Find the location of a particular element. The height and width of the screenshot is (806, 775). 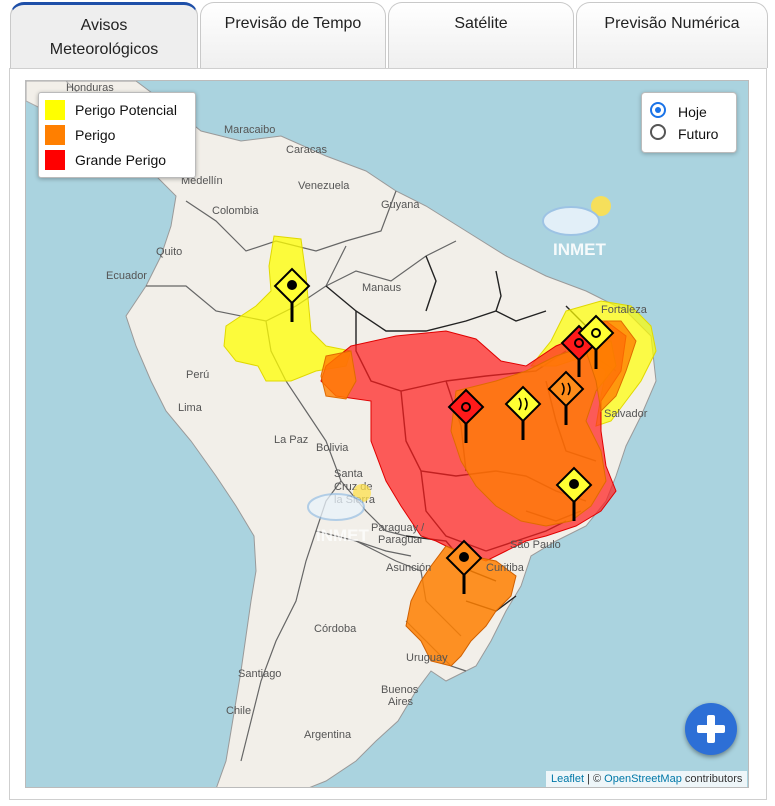

label-chile: Chile is located at coordinates (238, 711).